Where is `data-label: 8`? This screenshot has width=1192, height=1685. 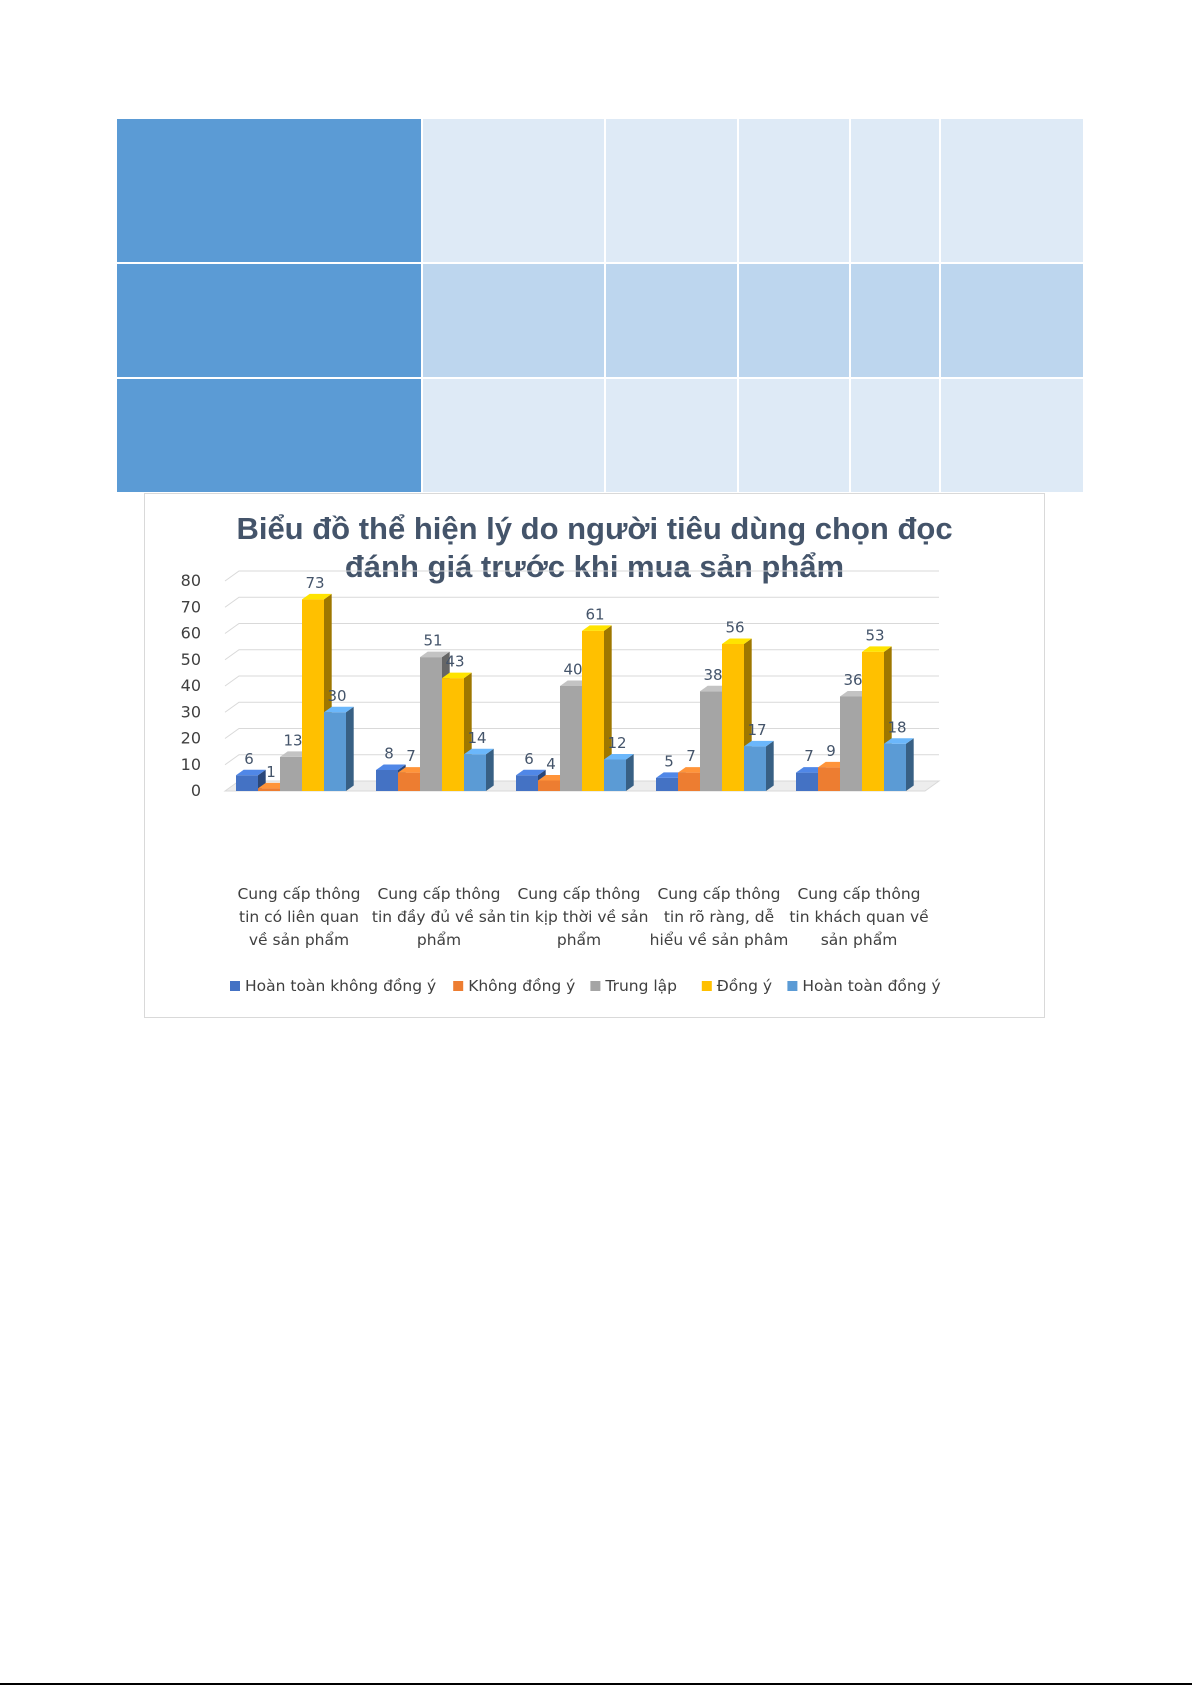
data-label: 8 is located at coordinates (389, 754).